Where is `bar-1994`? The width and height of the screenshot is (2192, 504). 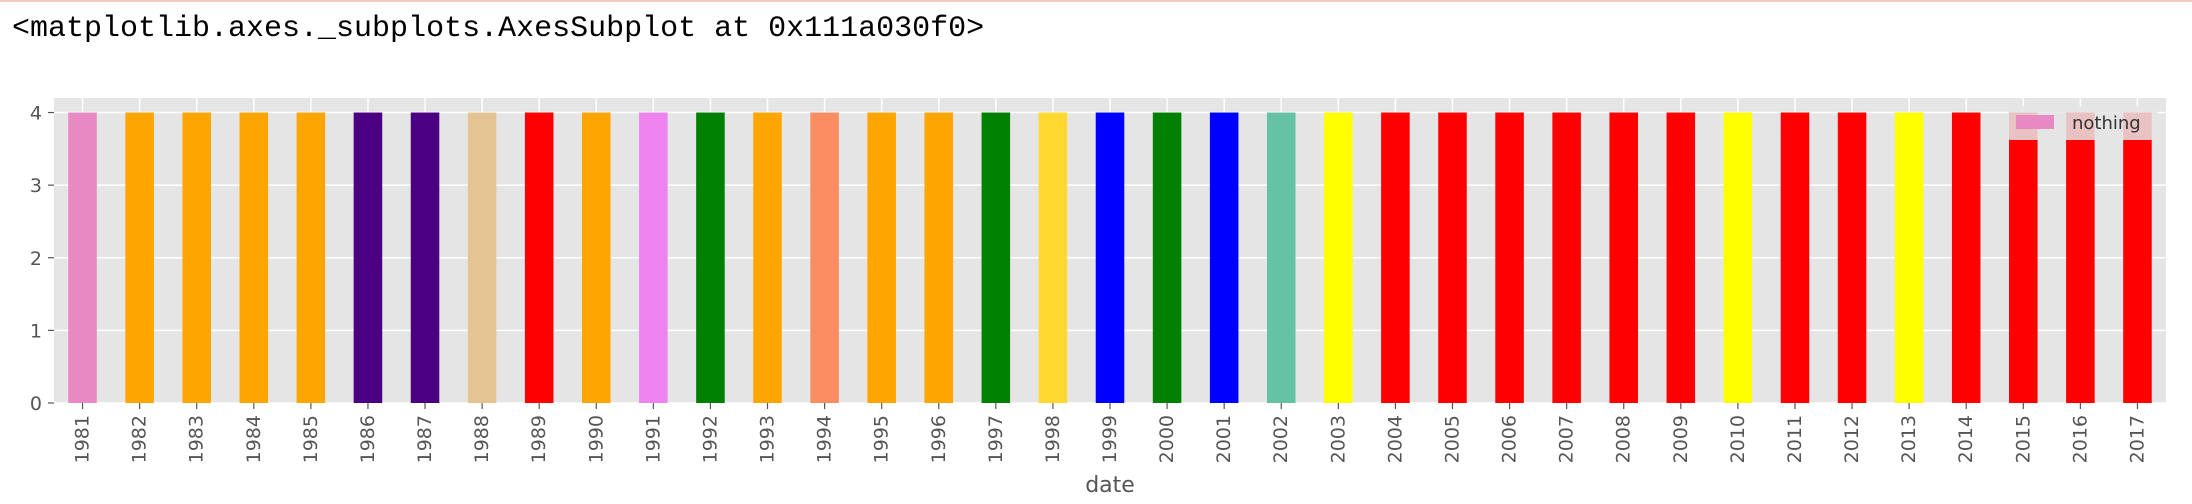 bar-1994 is located at coordinates (824, 258).